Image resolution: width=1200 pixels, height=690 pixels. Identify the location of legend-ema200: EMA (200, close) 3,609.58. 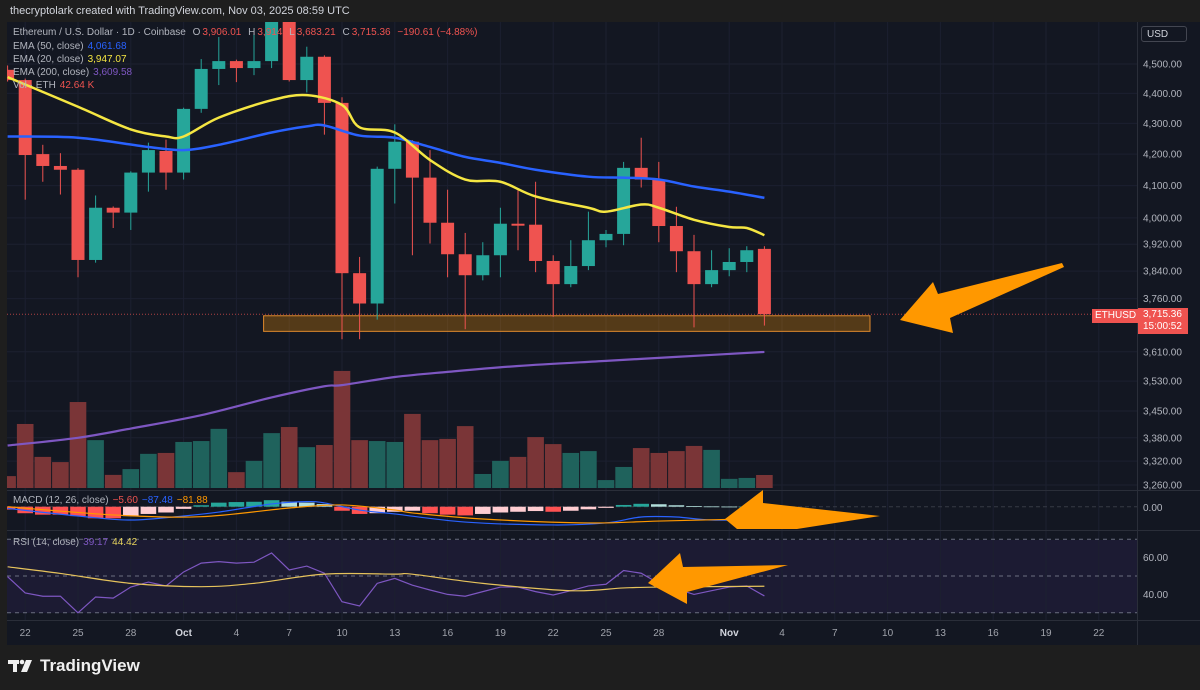
(74, 72).